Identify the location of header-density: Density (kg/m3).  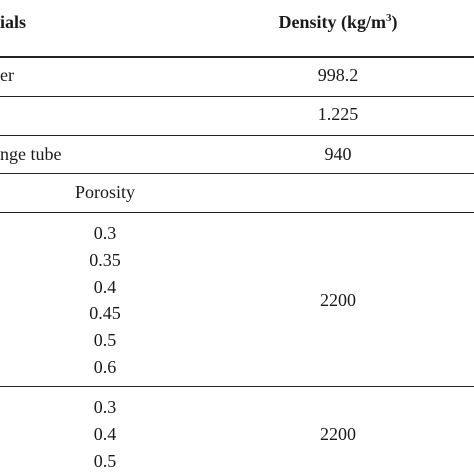
(338, 22).